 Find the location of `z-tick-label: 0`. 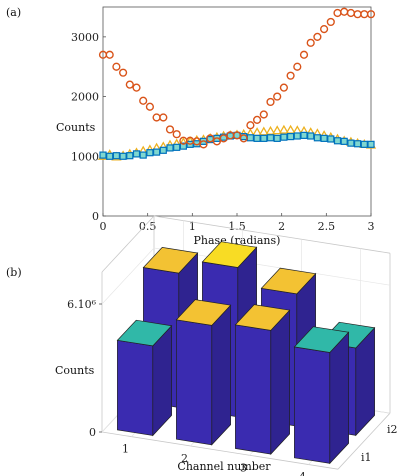

z-tick-label: 0 is located at coordinates (92, 432).